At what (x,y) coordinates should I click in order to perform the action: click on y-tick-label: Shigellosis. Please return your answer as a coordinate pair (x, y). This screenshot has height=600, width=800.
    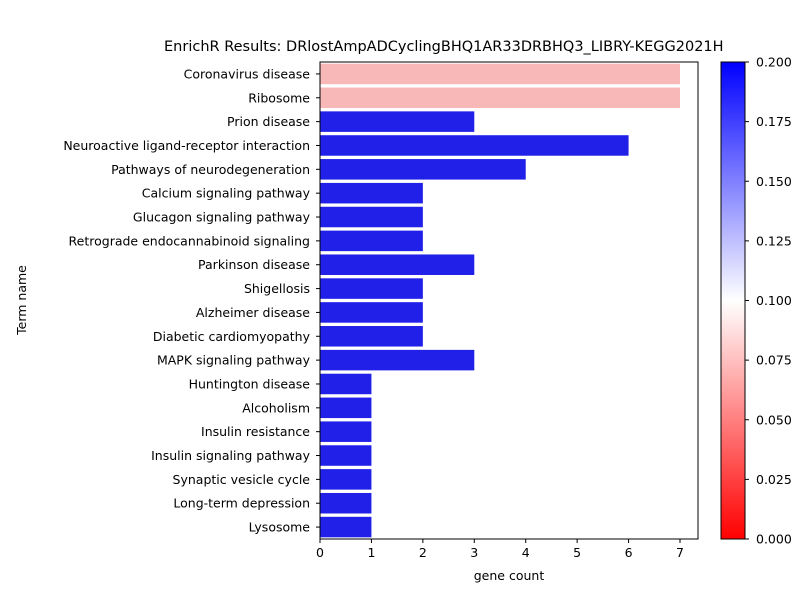
    Looking at the image, I should click on (277, 288).